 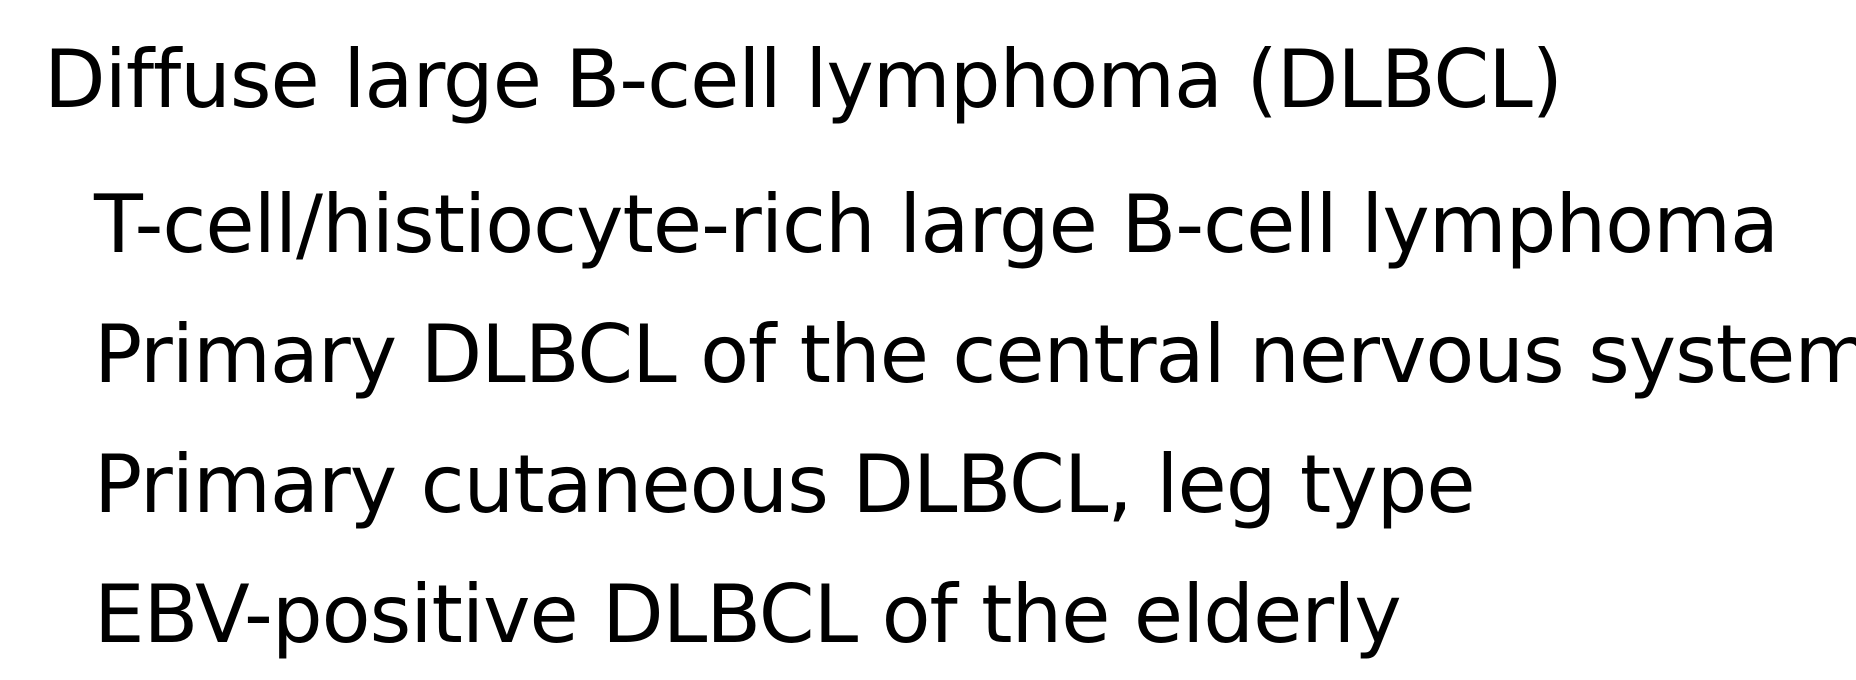 What do you see at coordinates (803, 79) in the screenshot?
I see `heading: Diffuse large B-cell lymphoma (DLBCL)` at bounding box center [803, 79].